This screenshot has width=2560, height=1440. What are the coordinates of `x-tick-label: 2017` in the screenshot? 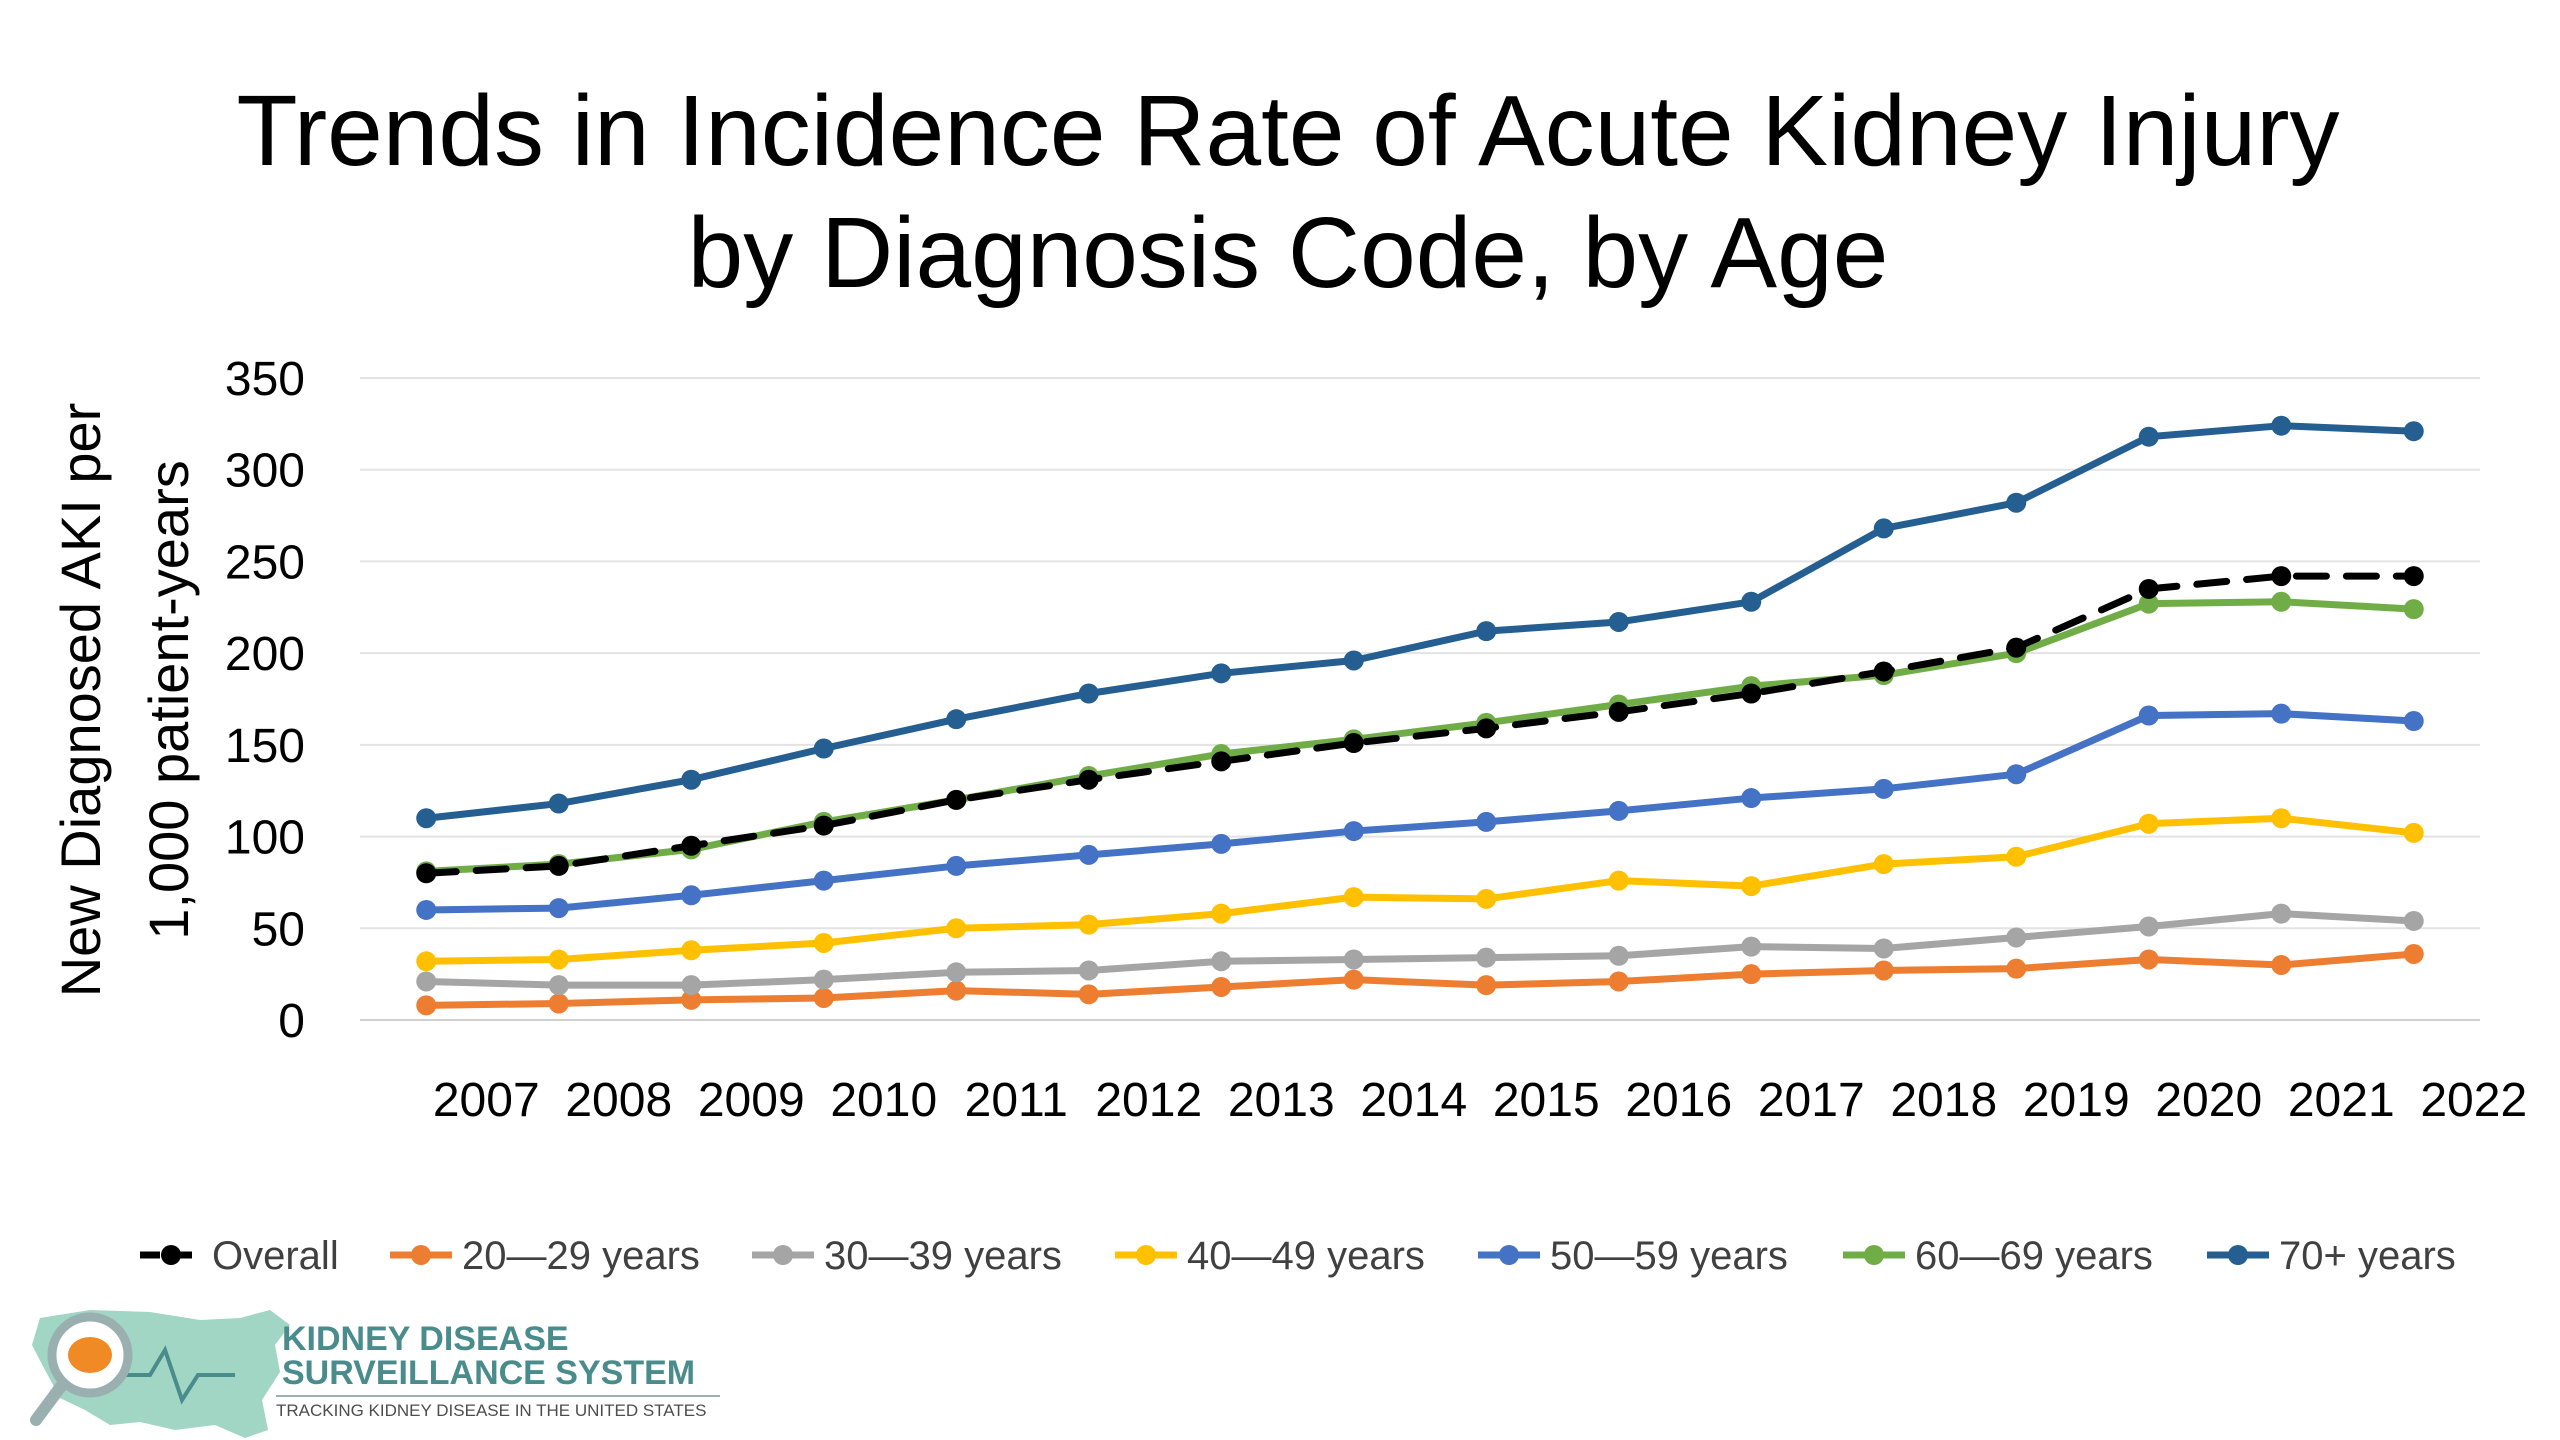 It's located at (1811, 1100).